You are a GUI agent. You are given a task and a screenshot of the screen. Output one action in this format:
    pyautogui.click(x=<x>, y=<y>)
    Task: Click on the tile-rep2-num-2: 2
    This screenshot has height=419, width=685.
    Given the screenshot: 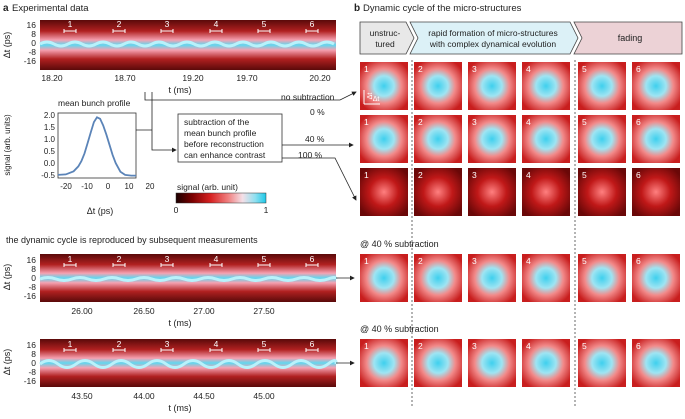 What is the action you would take?
    pyautogui.click(x=420, y=346)
    